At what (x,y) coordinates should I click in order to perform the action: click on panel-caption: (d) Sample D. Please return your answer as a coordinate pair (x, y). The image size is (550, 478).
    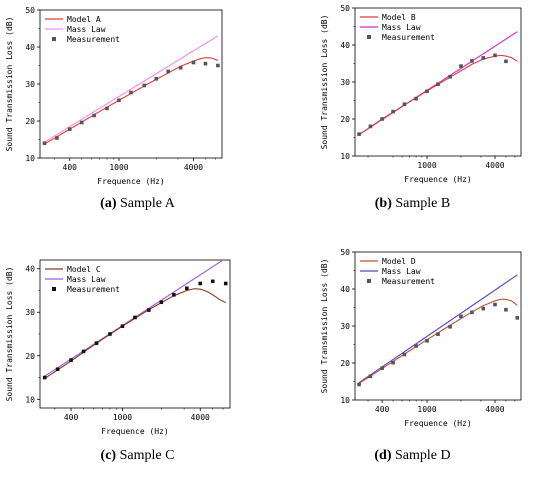
    Looking at the image, I should click on (412, 456).